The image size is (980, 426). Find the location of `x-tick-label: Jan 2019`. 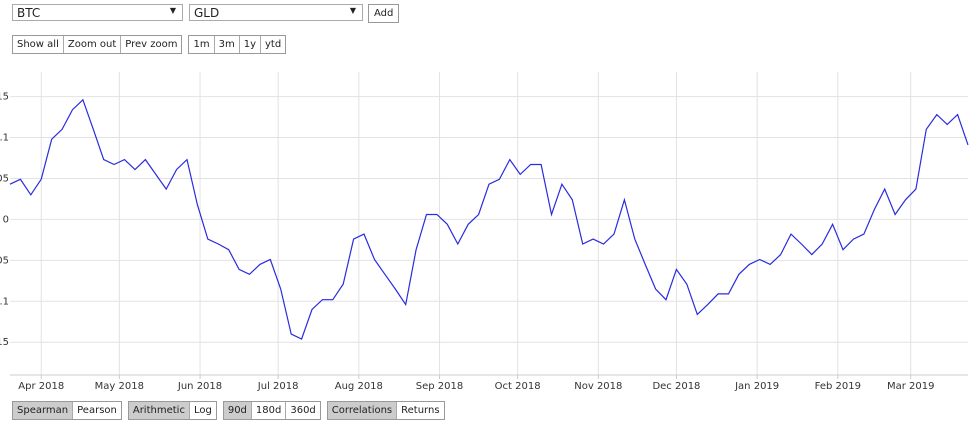

x-tick-label: Jan 2019 is located at coordinates (756, 386).